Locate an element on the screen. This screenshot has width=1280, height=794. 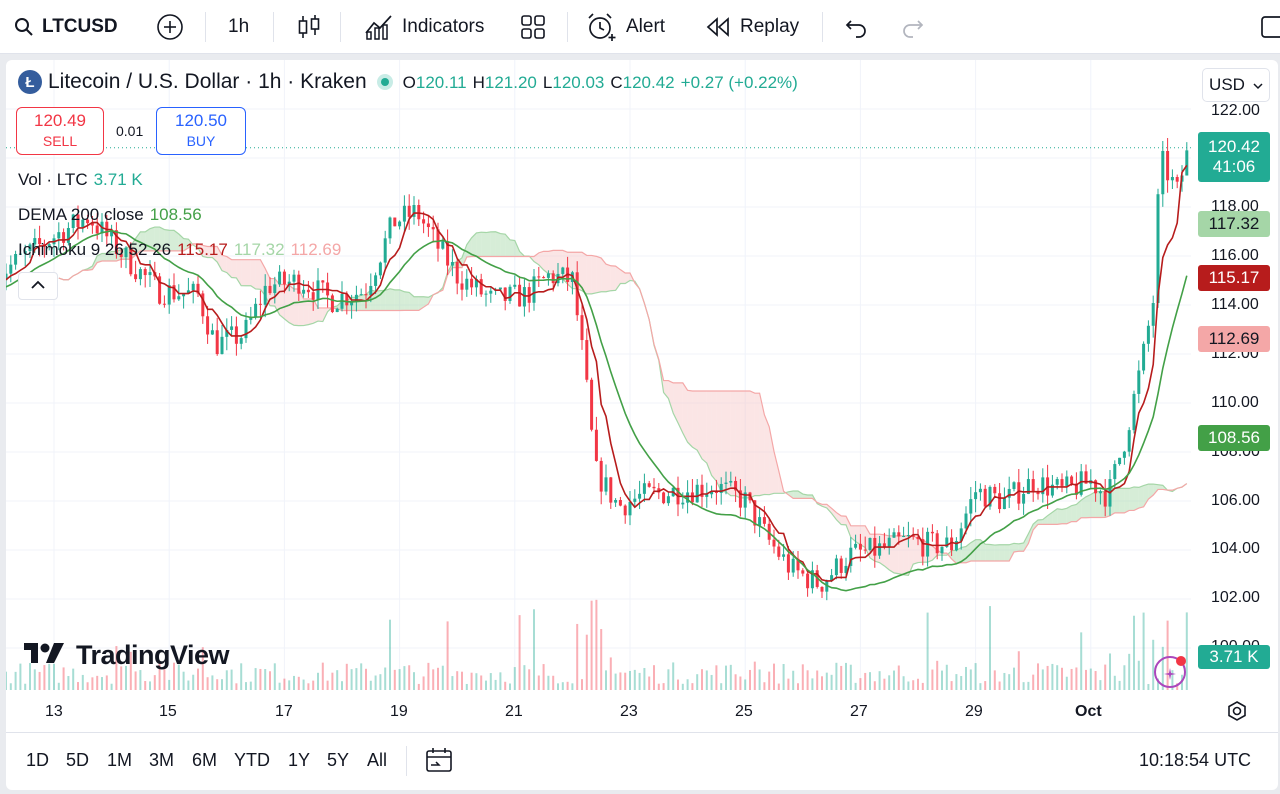
range-6m: 6M is located at coordinates (205, 760).